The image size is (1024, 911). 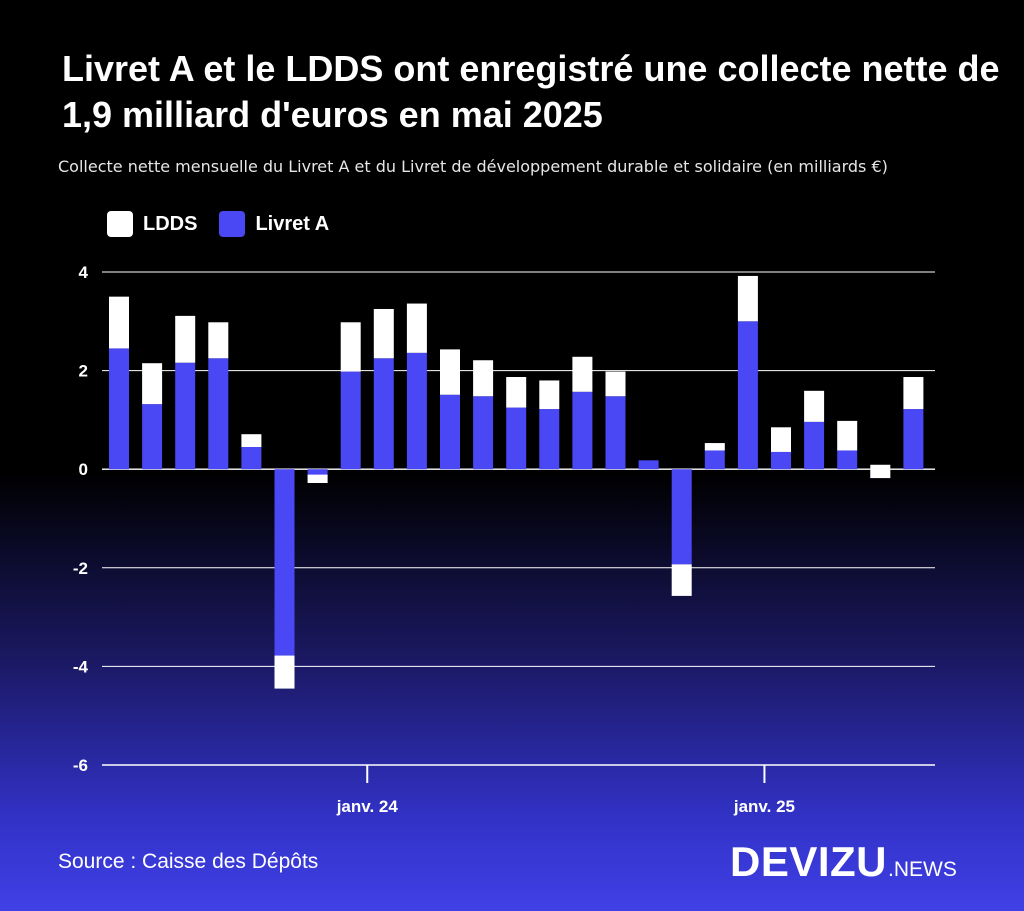 I want to click on y-tick-label: 2, so click(x=83, y=371).